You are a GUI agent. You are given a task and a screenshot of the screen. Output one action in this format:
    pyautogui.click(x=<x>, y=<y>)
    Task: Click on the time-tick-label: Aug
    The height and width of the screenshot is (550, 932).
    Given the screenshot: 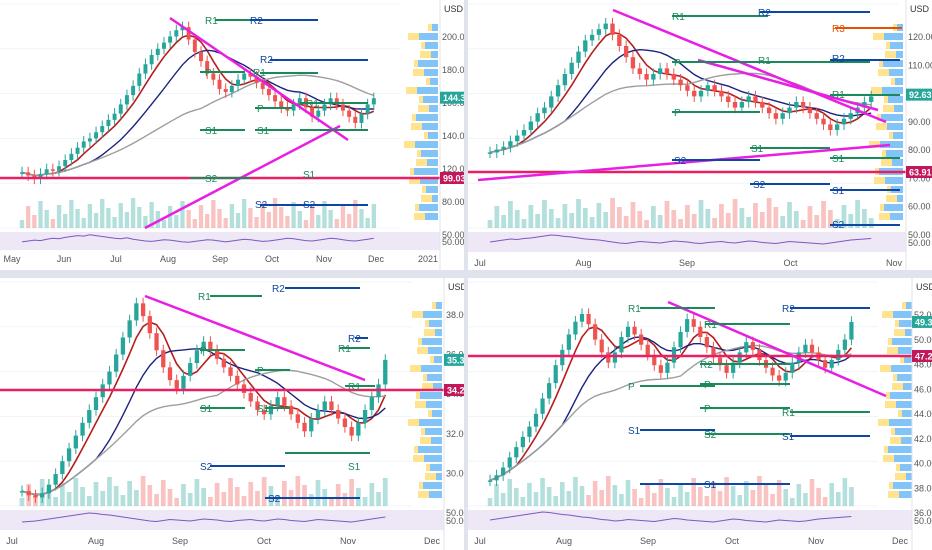 What is the action you would take?
    pyautogui.click(x=564, y=541)
    